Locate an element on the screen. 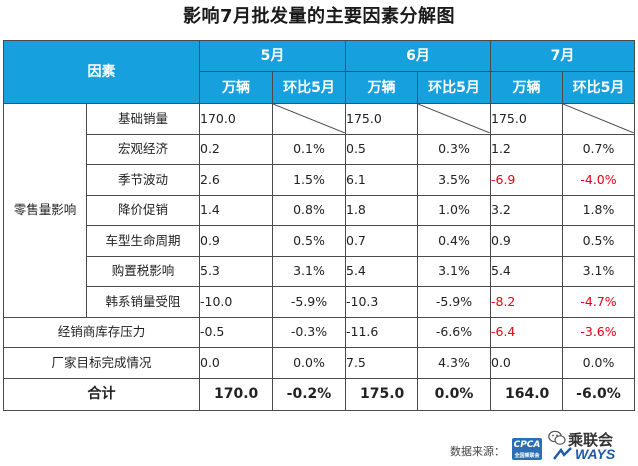 This screenshot has width=638, height=466. footer: 数据来源： CPCA 全国乘联会 乘联会 WAYS is located at coordinates (539, 446).